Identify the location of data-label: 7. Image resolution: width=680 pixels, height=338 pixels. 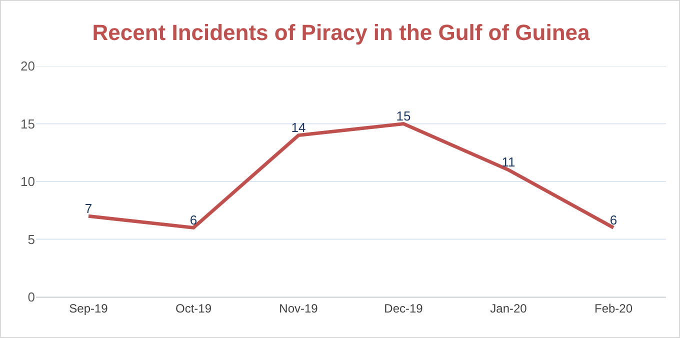
(88, 208).